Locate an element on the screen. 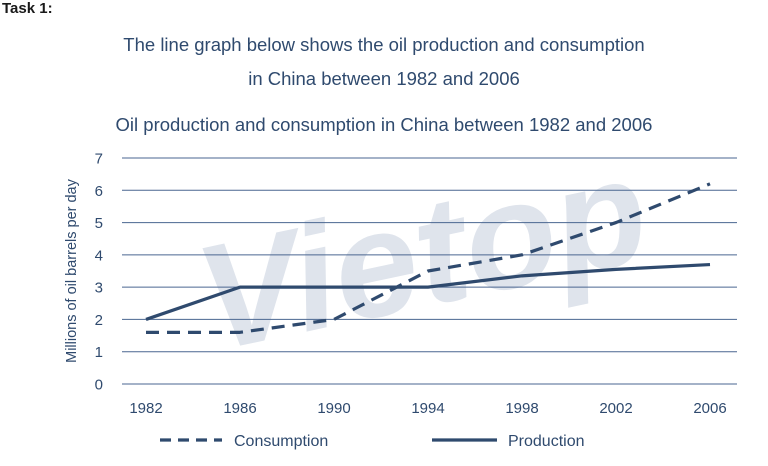  x-tick-2006: 2006 is located at coordinates (709, 408).